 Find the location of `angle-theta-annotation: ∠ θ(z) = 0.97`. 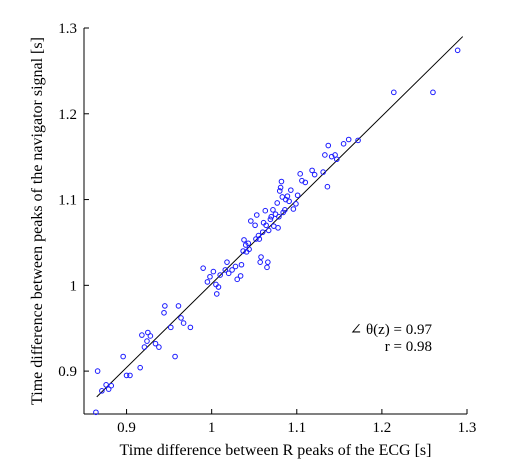

angle-theta-annotation: ∠ θ(z) = 0.97 is located at coordinates (391, 330).